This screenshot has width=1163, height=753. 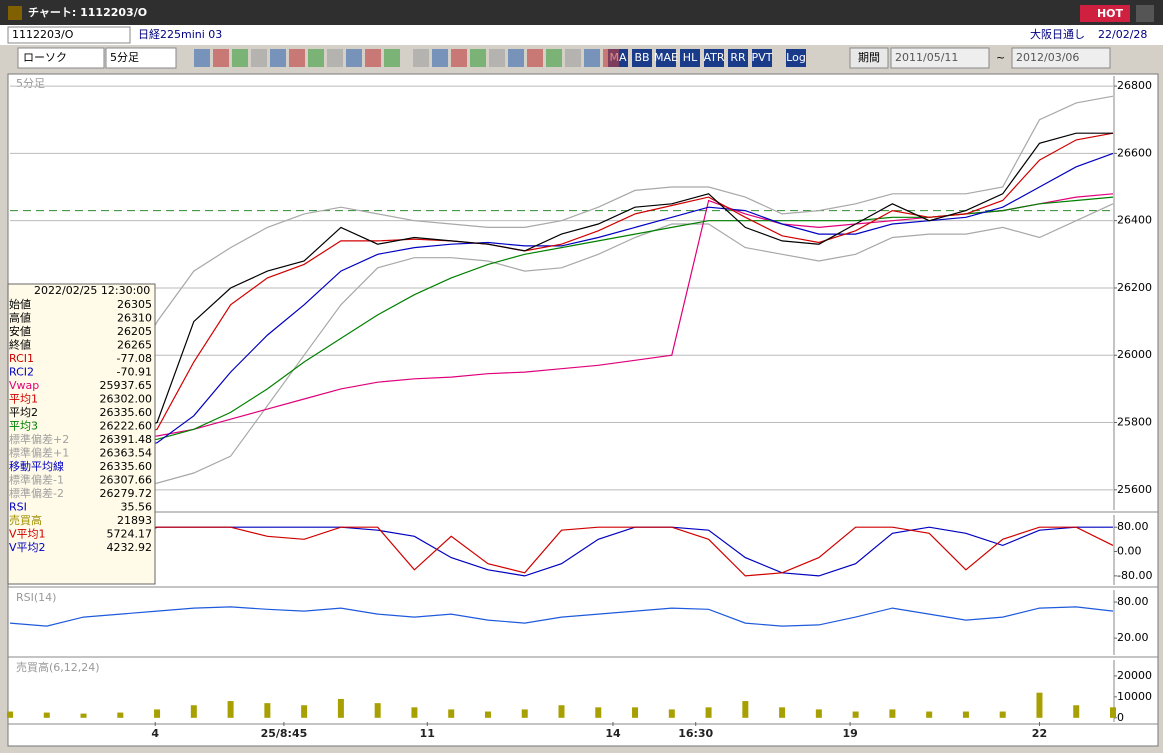 What do you see at coordinates (137, 507) in the screenshot?
I see `info-value: 35.56` at bounding box center [137, 507].